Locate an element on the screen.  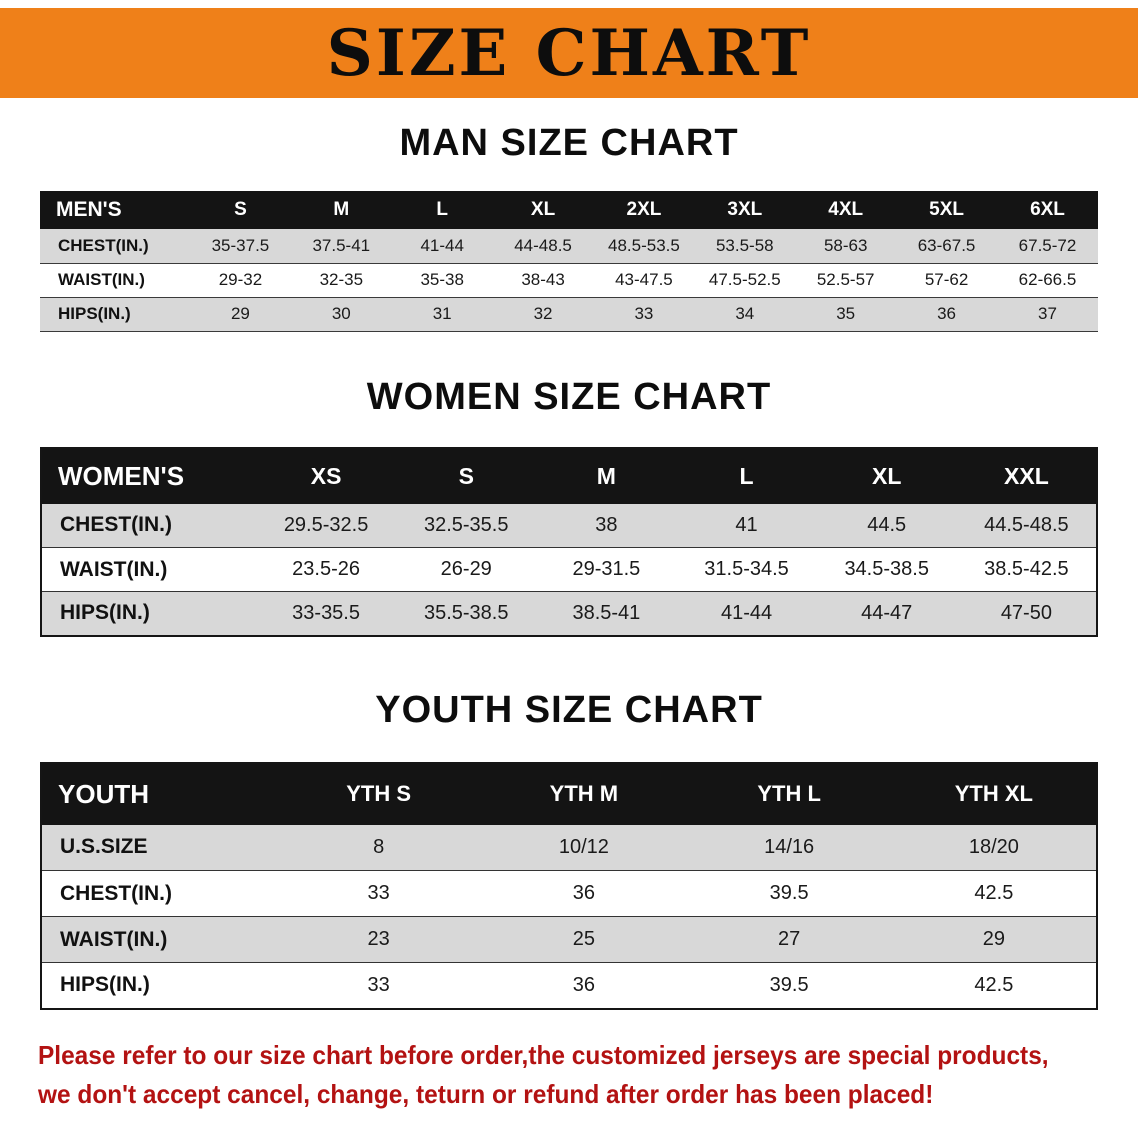
size-column-header: 3XL is located at coordinates (745, 210).